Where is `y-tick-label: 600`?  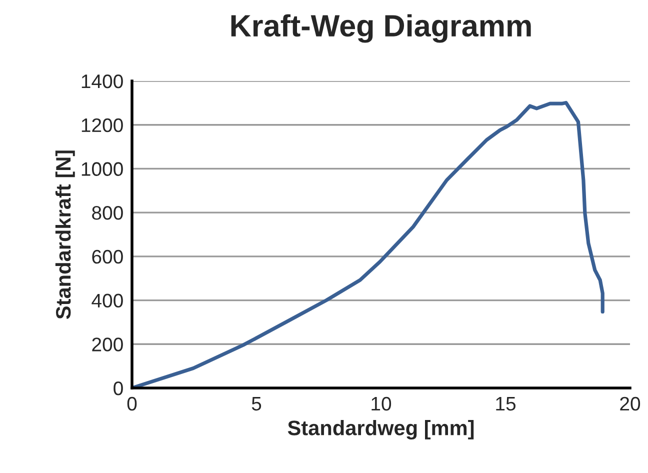 y-tick-label: 600 is located at coordinates (107, 257).